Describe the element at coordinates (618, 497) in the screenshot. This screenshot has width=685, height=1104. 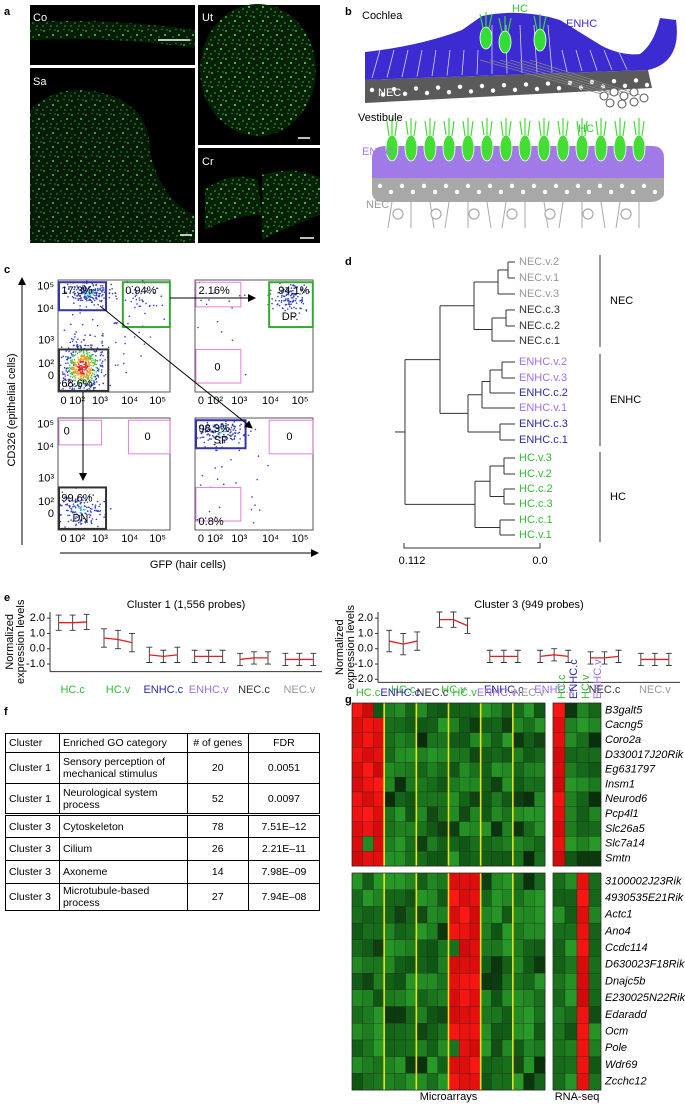
I see `group-label: HC` at that location.